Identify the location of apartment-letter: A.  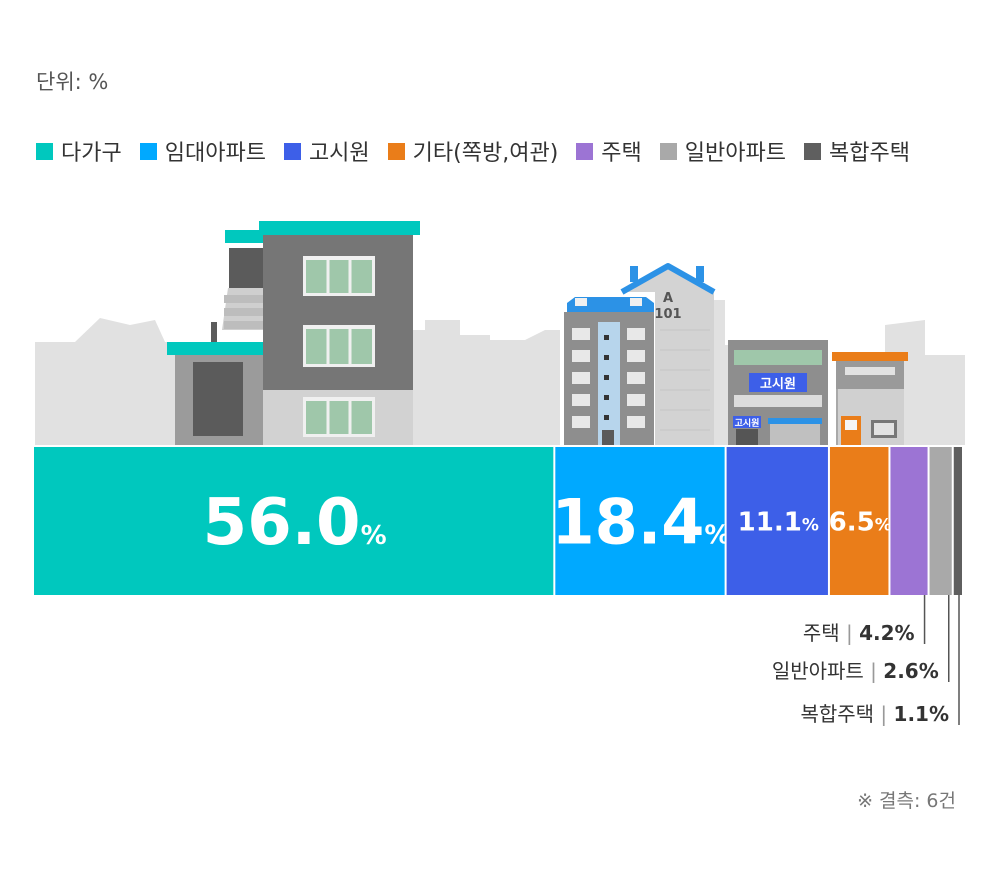
(668, 298).